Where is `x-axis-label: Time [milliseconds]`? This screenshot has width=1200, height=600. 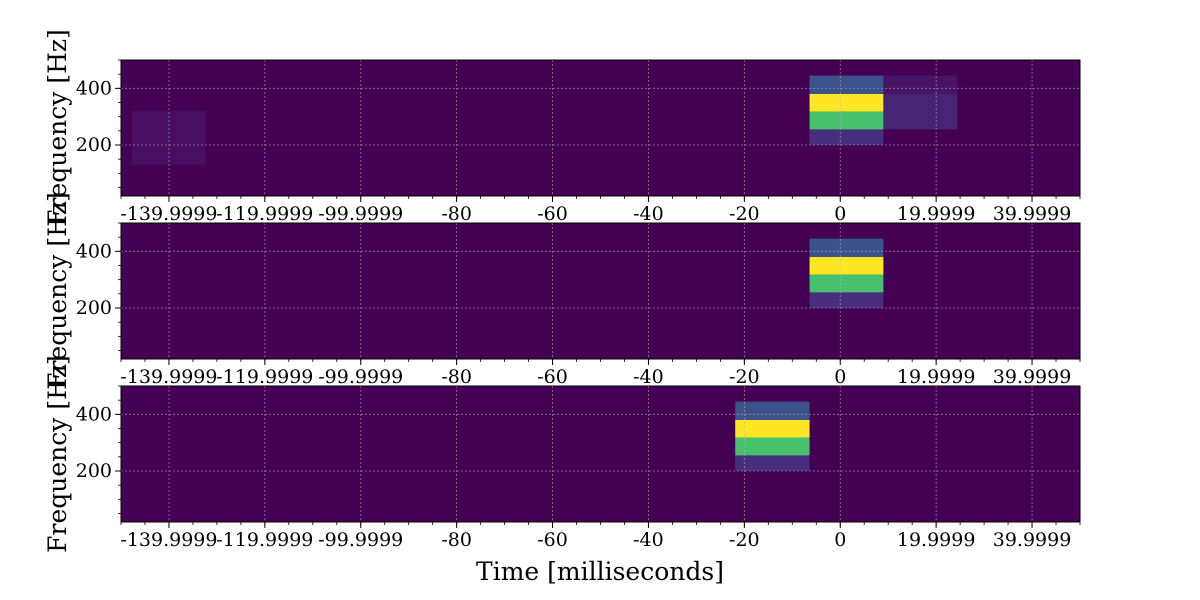
x-axis-label: Time [milliseconds] is located at coordinates (600, 571).